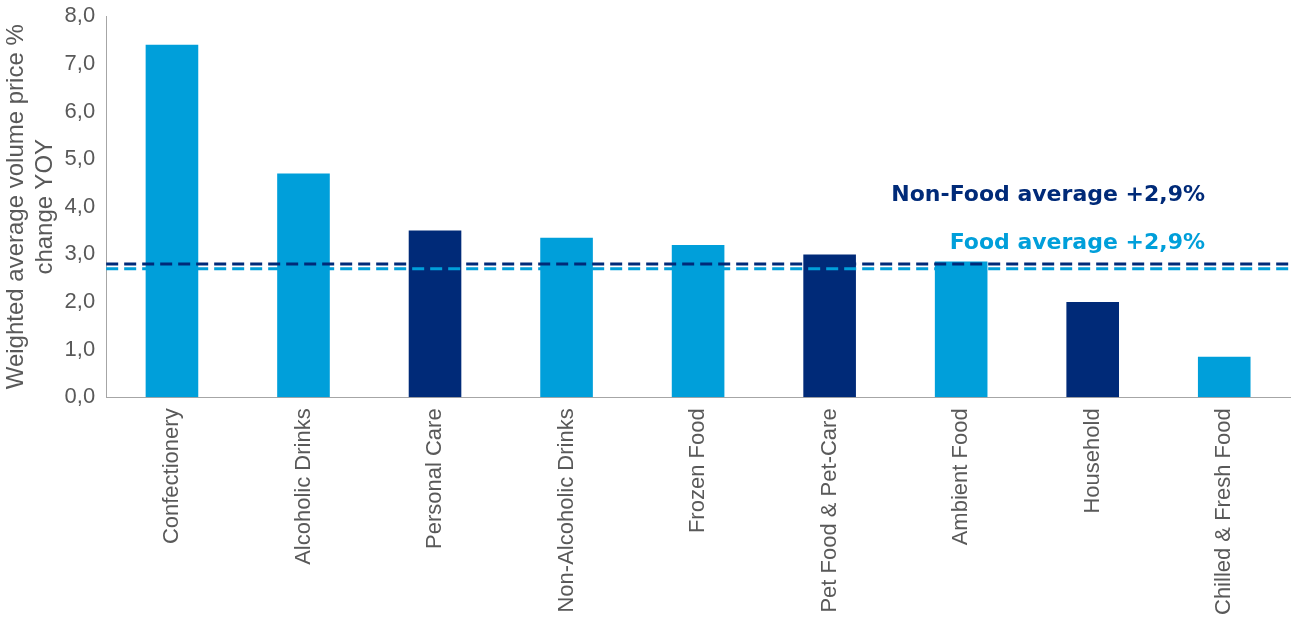  What do you see at coordinates (80, 348) in the screenshot?
I see `y-tick-label: 1,0` at bounding box center [80, 348].